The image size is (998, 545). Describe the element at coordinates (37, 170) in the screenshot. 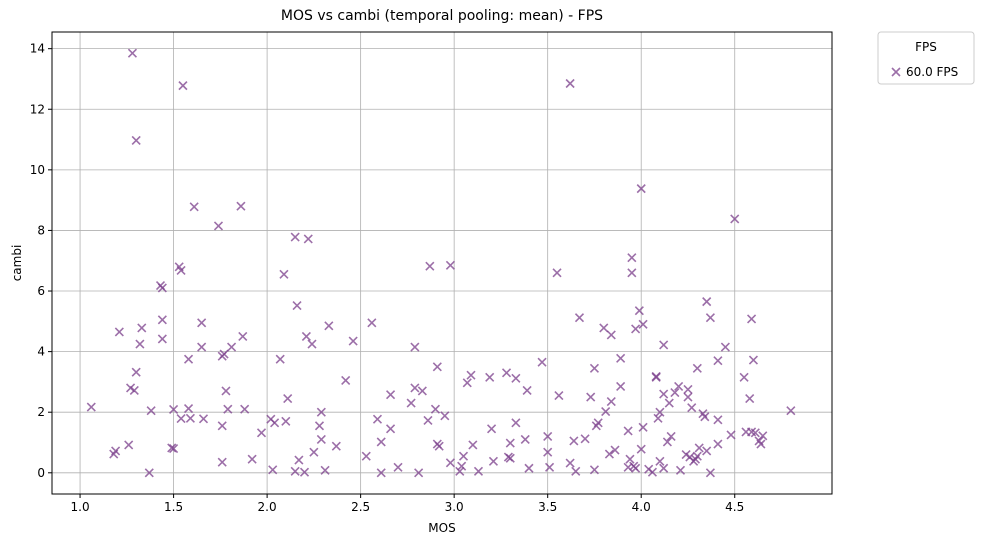

I see `y-tick-label: 10` at that location.